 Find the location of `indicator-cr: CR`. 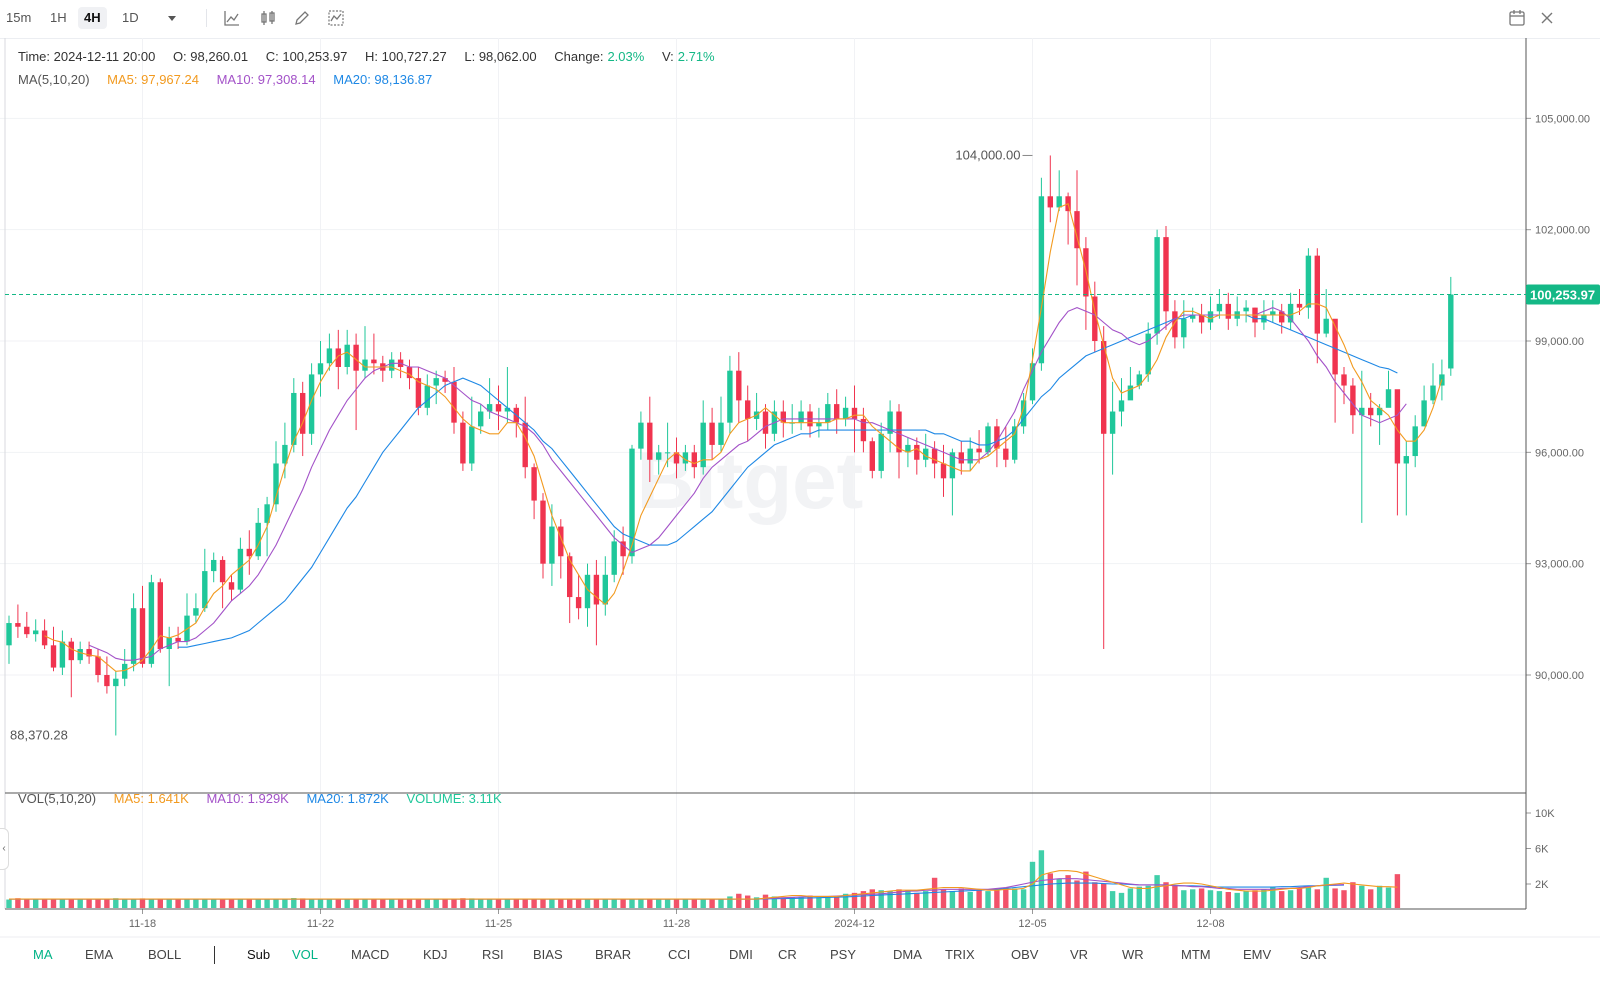

indicator-cr: CR is located at coordinates (787, 954).